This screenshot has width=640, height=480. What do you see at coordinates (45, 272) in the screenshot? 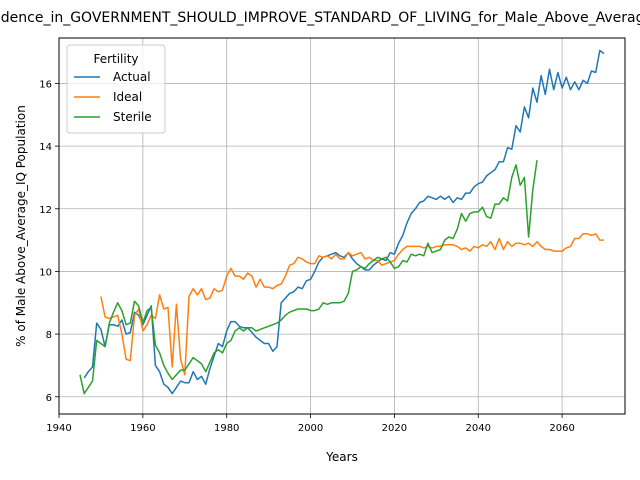
I see `y-tick-label: 10` at bounding box center [45, 272].